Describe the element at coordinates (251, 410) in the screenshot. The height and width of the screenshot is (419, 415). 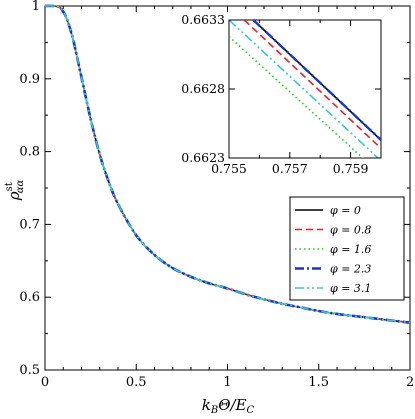
I see `x-axis-label-sub2: C` at that location.